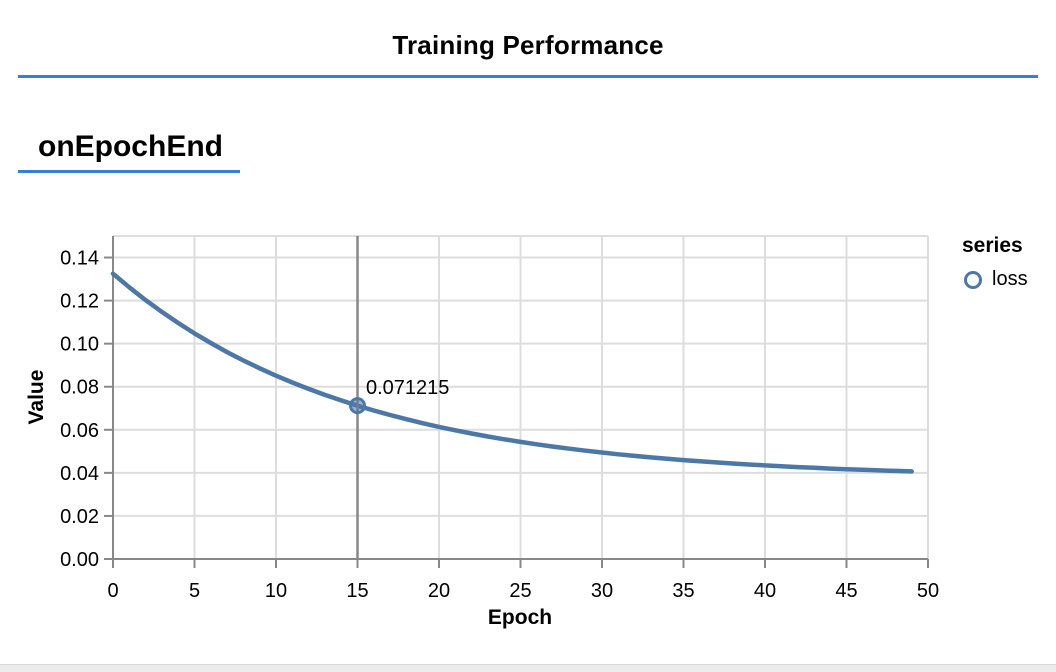  What do you see at coordinates (439, 591) in the screenshot?
I see `x-tick-label: 20` at bounding box center [439, 591].